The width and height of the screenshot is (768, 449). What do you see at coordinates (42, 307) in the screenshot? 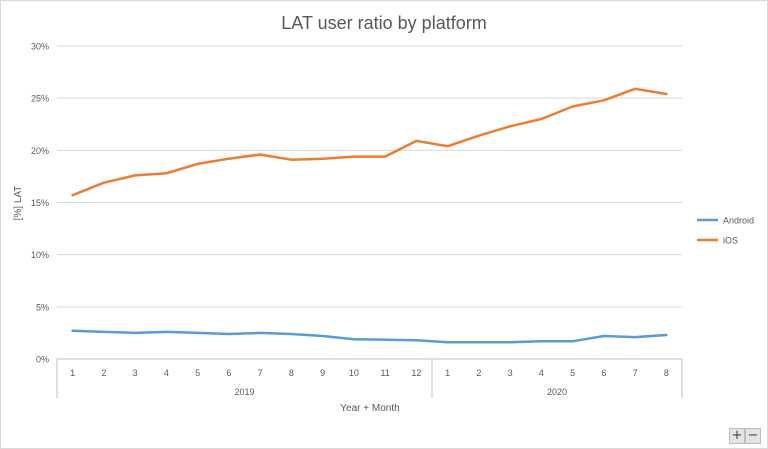
I see `y-tick-label: 5%` at bounding box center [42, 307].